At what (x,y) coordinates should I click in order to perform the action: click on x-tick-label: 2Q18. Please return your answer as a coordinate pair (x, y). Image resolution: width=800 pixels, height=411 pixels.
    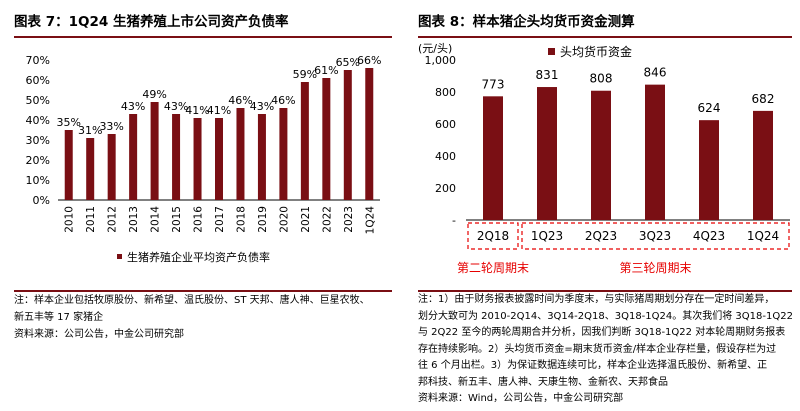
    Looking at the image, I should click on (493, 236).